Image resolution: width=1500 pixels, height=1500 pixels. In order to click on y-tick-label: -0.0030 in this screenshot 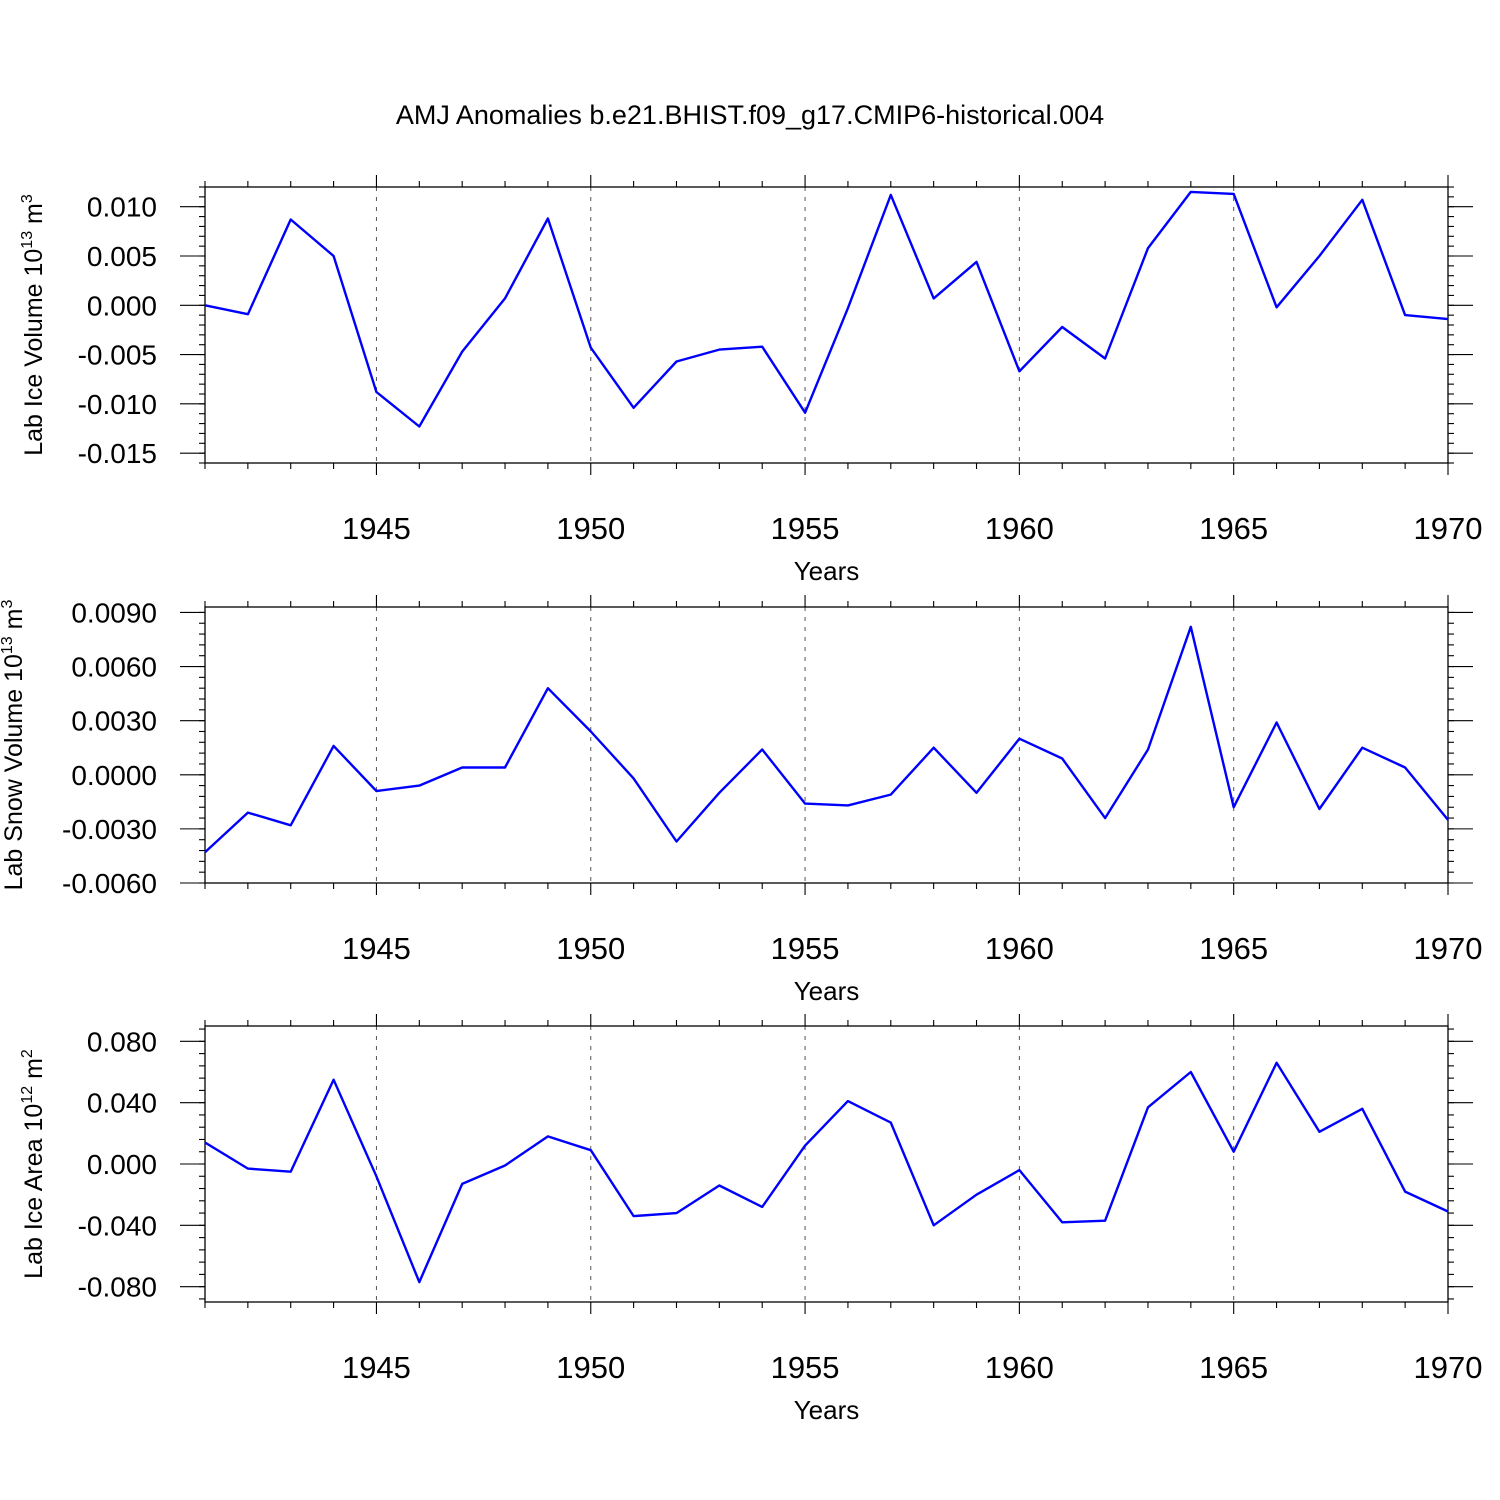, I will do `click(109, 829)`.